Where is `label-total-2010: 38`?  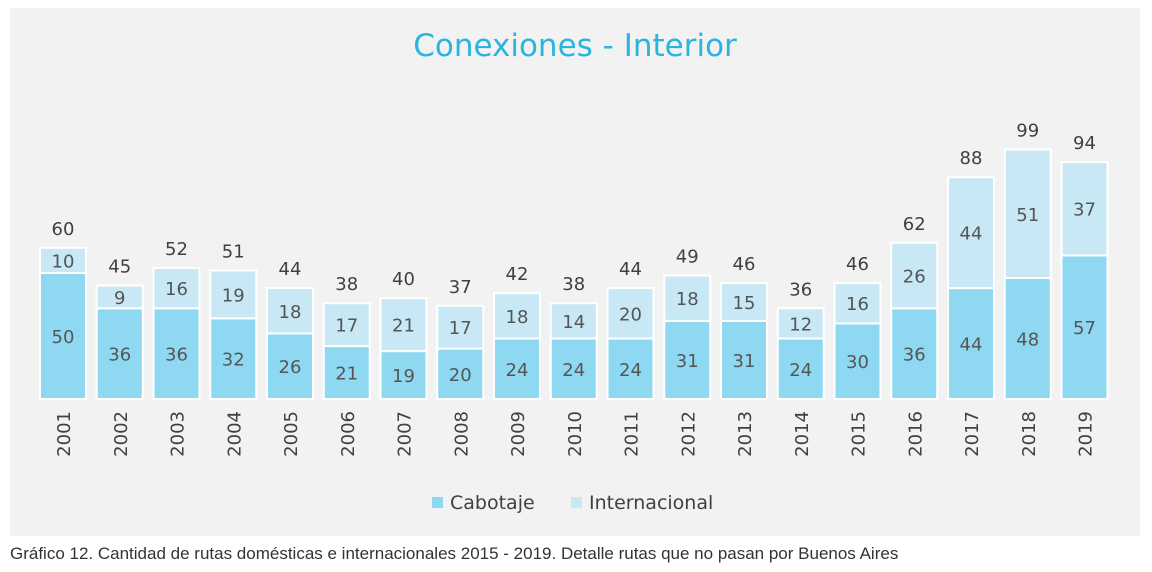
label-total-2010: 38 is located at coordinates (573, 284).